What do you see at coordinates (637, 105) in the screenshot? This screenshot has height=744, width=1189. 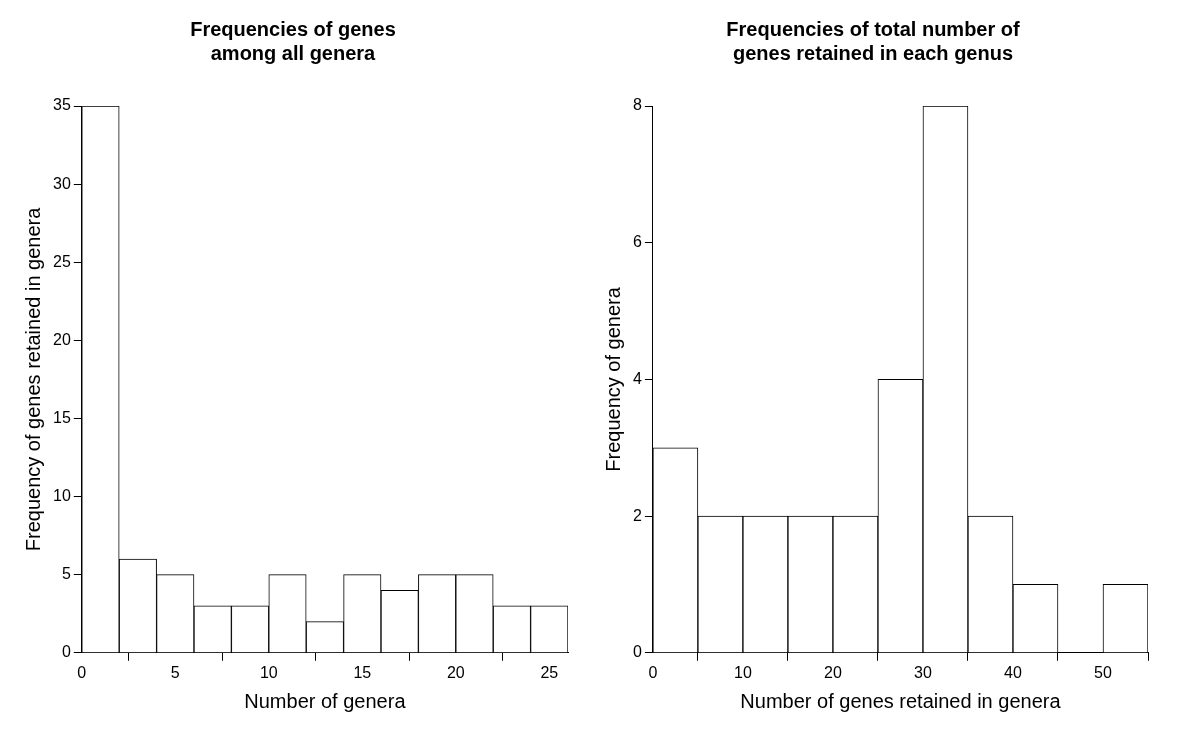 I see `y-tick-label: 8` at bounding box center [637, 105].